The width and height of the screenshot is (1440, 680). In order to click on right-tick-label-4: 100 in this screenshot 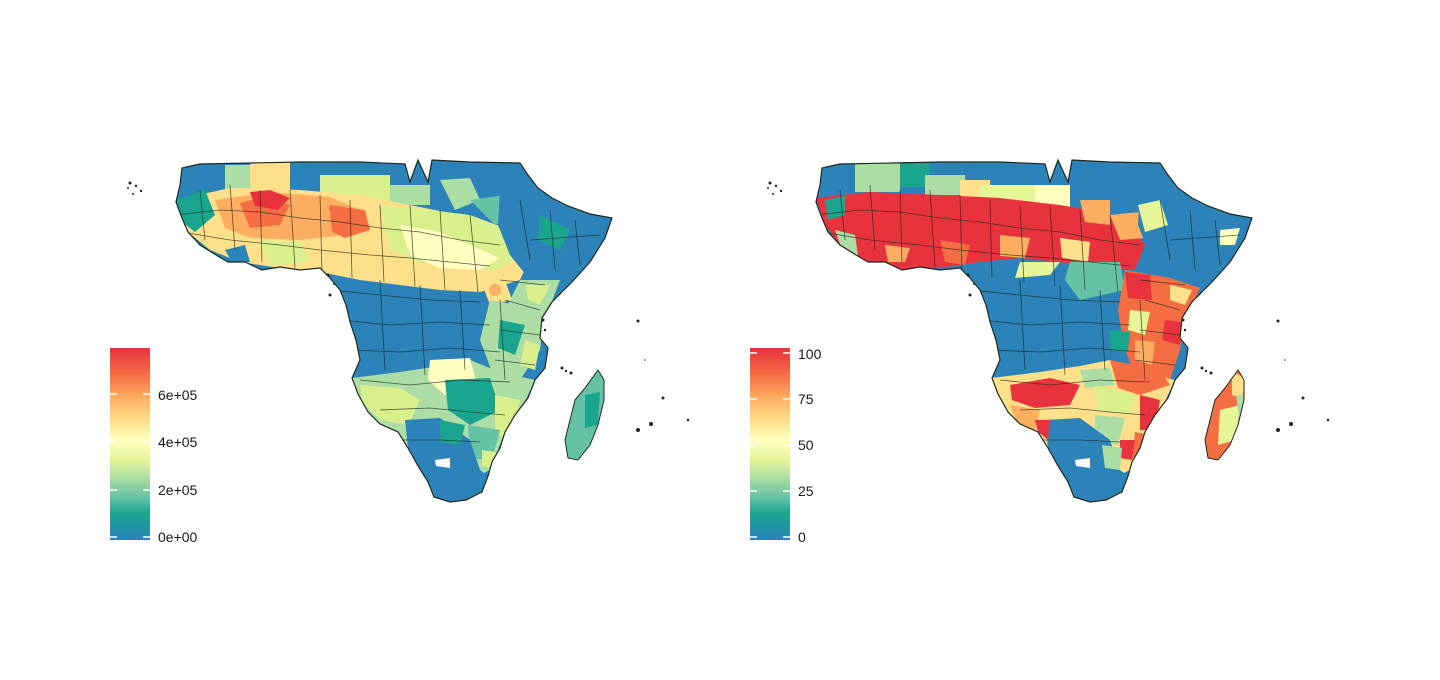, I will do `click(810, 354)`.